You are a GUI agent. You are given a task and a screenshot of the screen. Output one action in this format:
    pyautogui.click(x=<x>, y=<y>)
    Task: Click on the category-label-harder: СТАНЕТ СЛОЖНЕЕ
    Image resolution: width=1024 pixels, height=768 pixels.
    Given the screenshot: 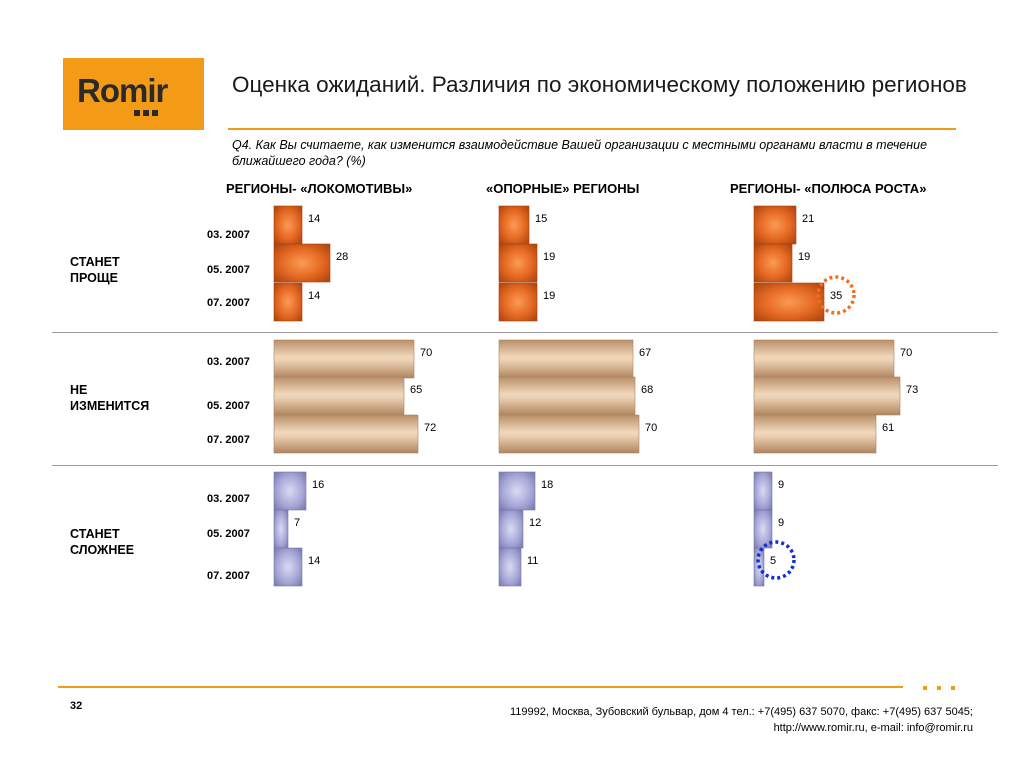 What is the action you would take?
    pyautogui.click(x=102, y=542)
    